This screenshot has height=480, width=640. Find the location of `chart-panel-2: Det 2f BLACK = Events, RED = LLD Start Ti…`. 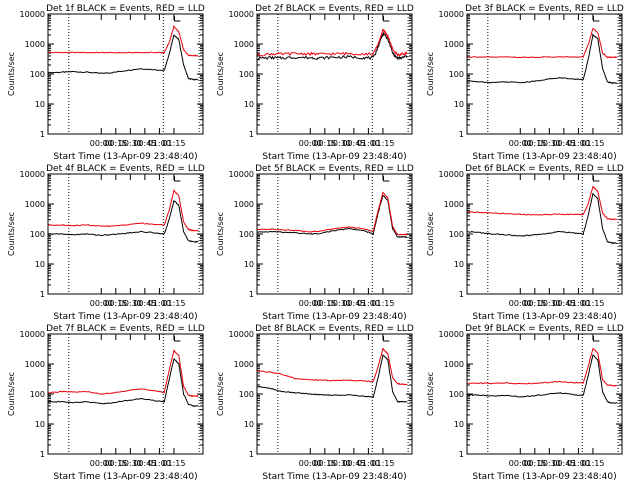

chart-panel-2: Det 2f BLACK = Events, RED = LLD Start Ti… is located at coordinates (315, 83).